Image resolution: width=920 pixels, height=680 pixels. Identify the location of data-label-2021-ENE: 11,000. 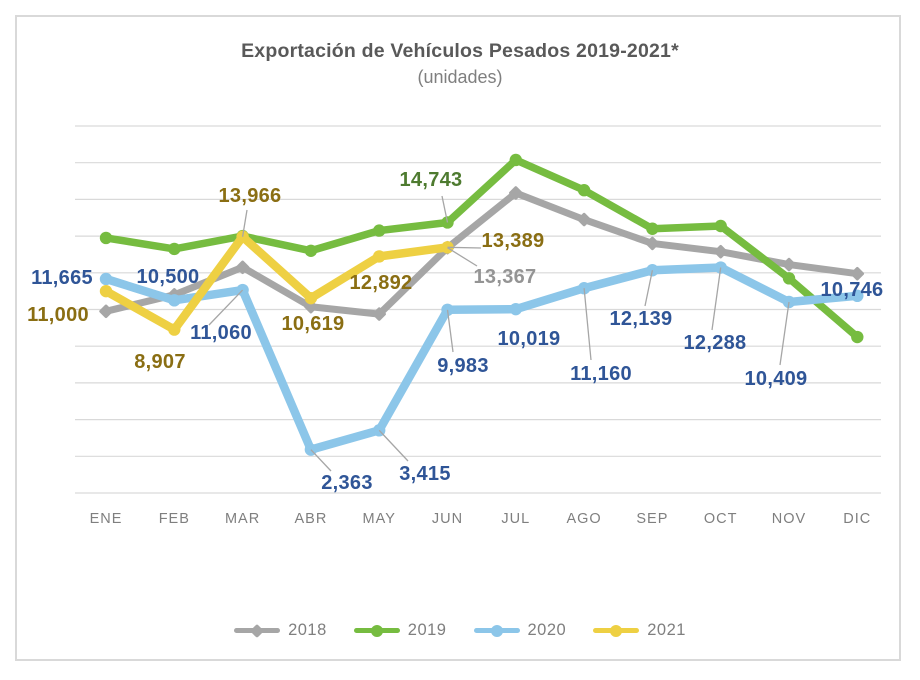
(58, 315).